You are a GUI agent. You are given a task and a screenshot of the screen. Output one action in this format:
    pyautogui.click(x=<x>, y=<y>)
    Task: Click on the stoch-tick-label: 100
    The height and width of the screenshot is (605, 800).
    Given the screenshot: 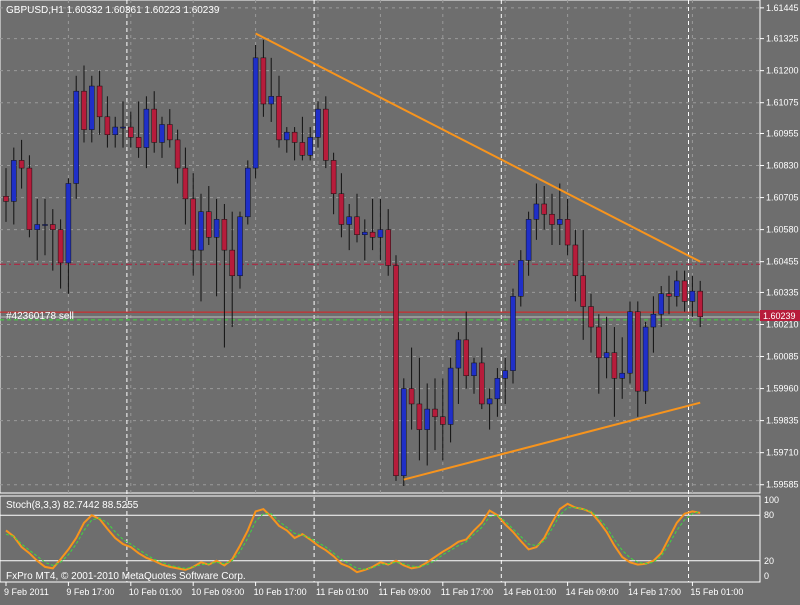 What is the action you would take?
    pyautogui.click(x=771, y=500)
    